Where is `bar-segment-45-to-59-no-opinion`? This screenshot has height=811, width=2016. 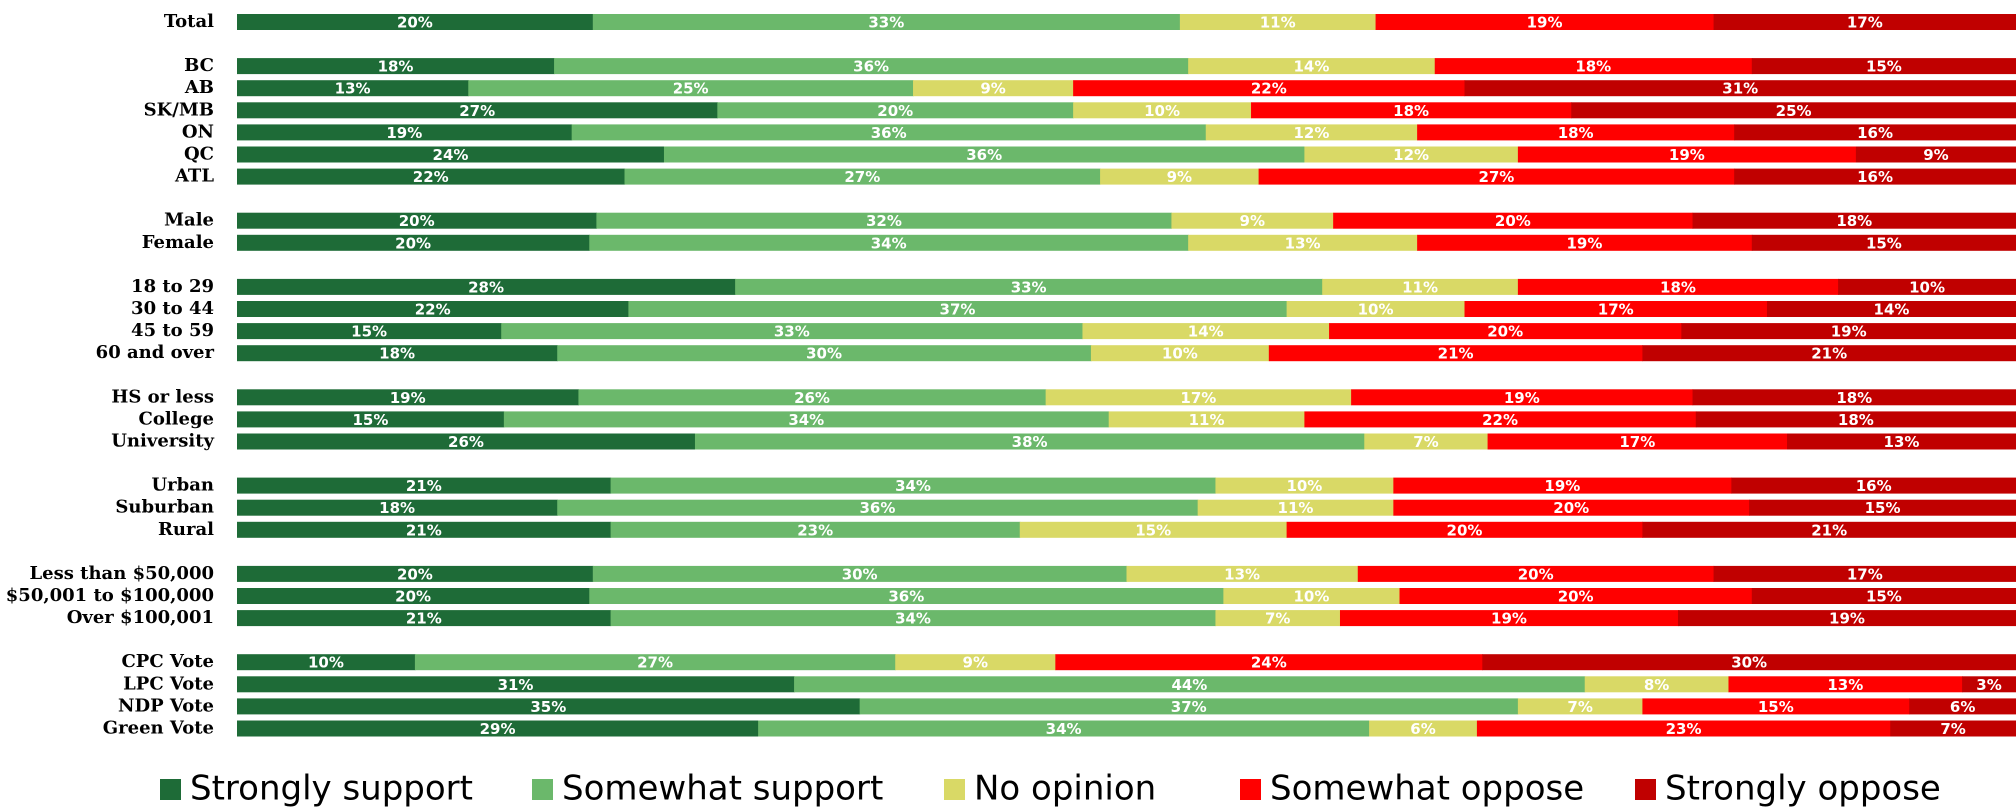 bar-segment-45-to-59-no-opinion is located at coordinates (1206, 331).